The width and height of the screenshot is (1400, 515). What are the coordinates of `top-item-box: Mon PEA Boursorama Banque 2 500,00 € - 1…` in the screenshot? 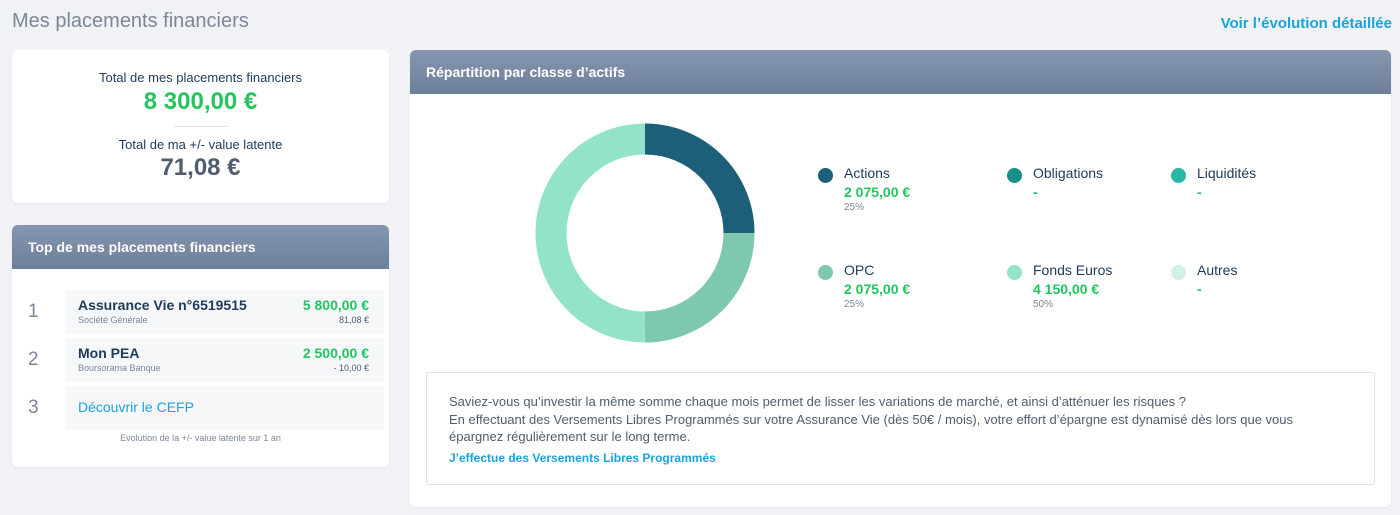 It's located at (225, 360).